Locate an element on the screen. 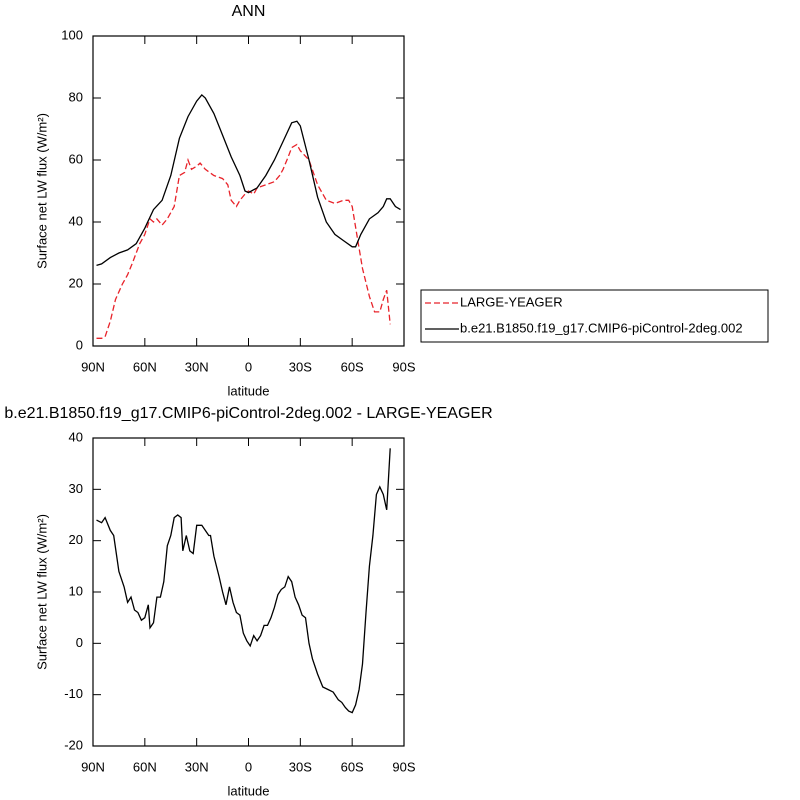 The height and width of the screenshot is (800, 800). y-tick-label: 30 is located at coordinates (76, 488).